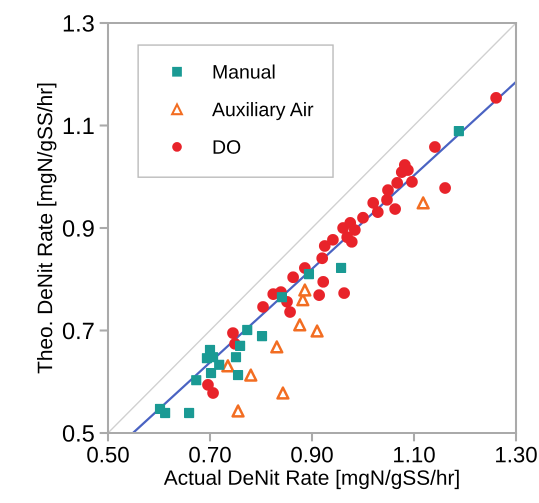  Describe the element at coordinates (244, 71) in the screenshot. I see `legend-label: Manual` at that location.